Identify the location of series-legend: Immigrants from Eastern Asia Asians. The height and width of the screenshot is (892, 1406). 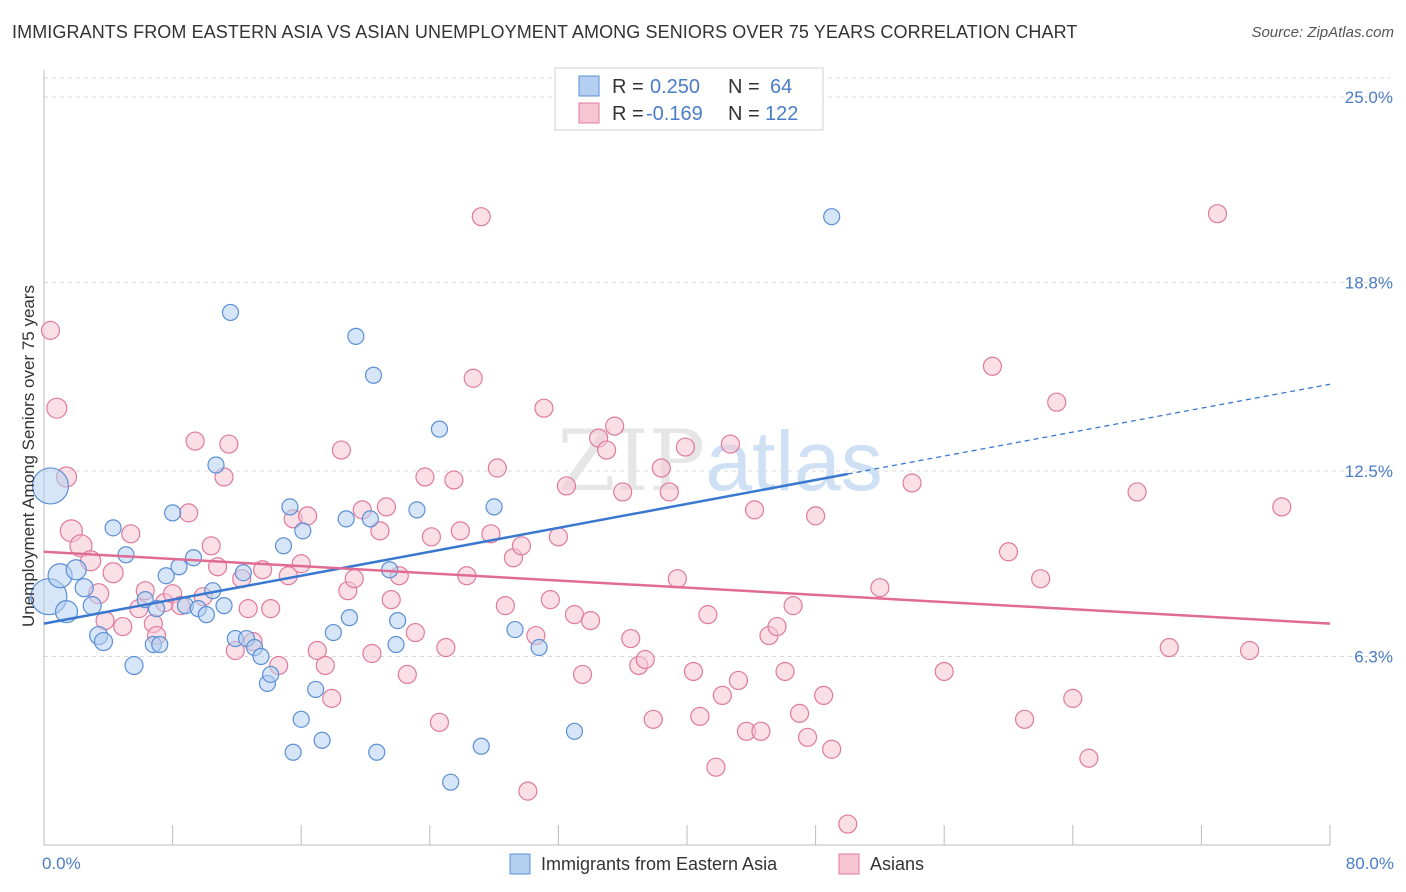
(716, 864).